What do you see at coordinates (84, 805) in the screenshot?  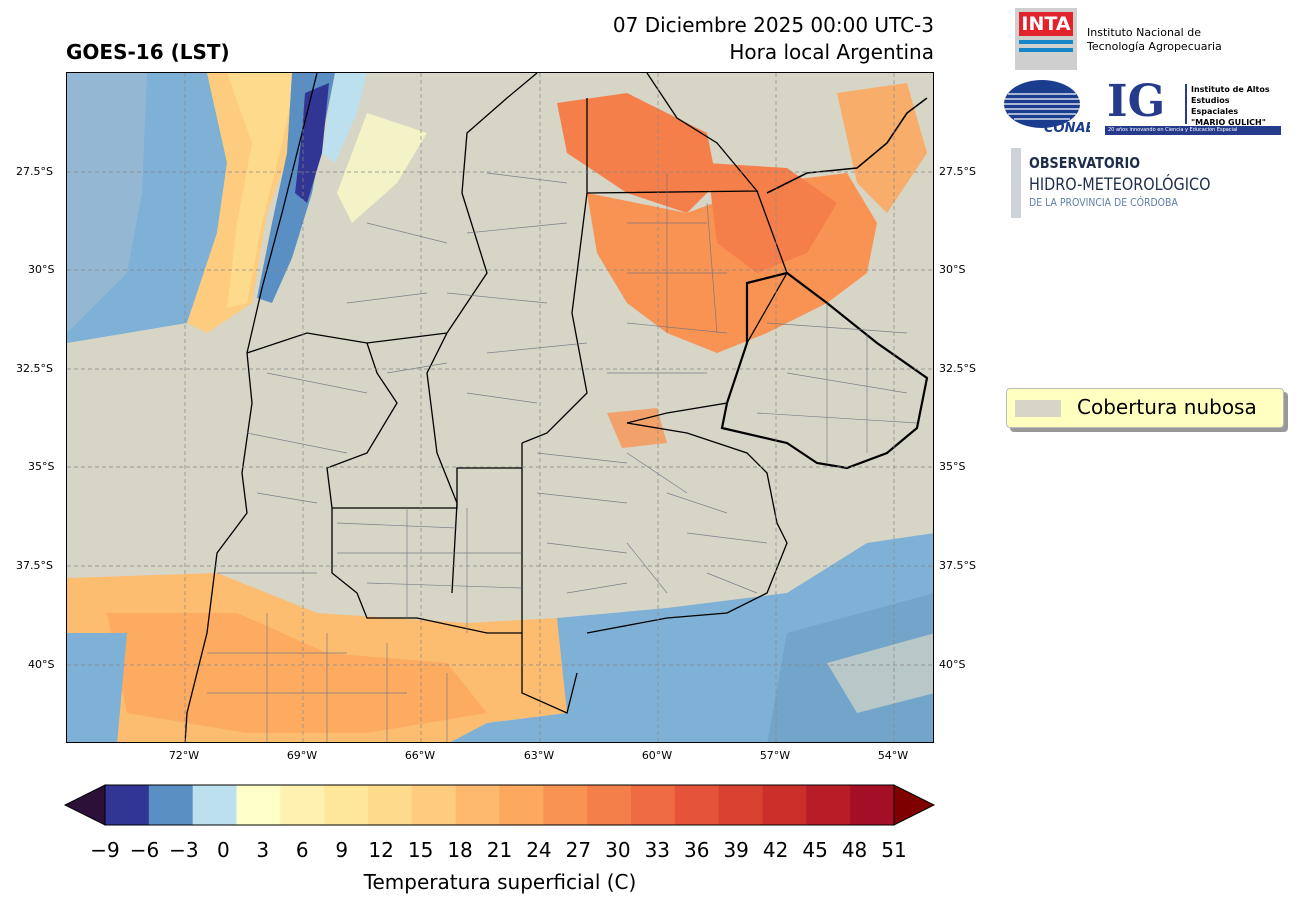 I see `colorbar-under-arrow` at bounding box center [84, 805].